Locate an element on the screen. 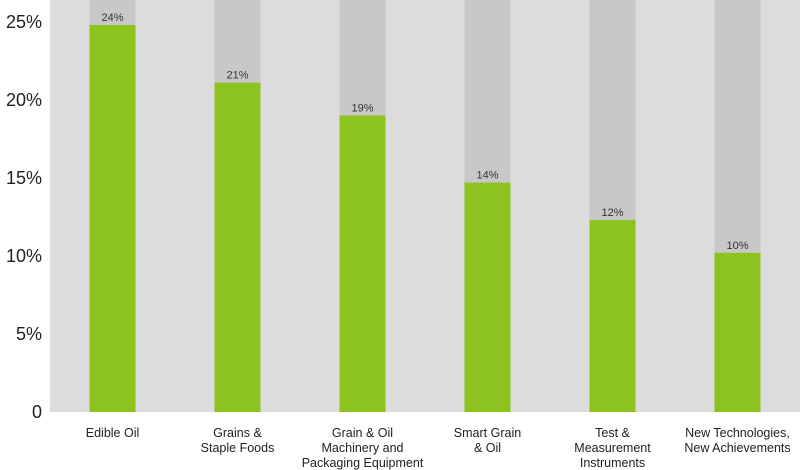 The width and height of the screenshot is (800, 470). x-tick-label-5: New Technologies, New Achievements is located at coordinates (737, 440).